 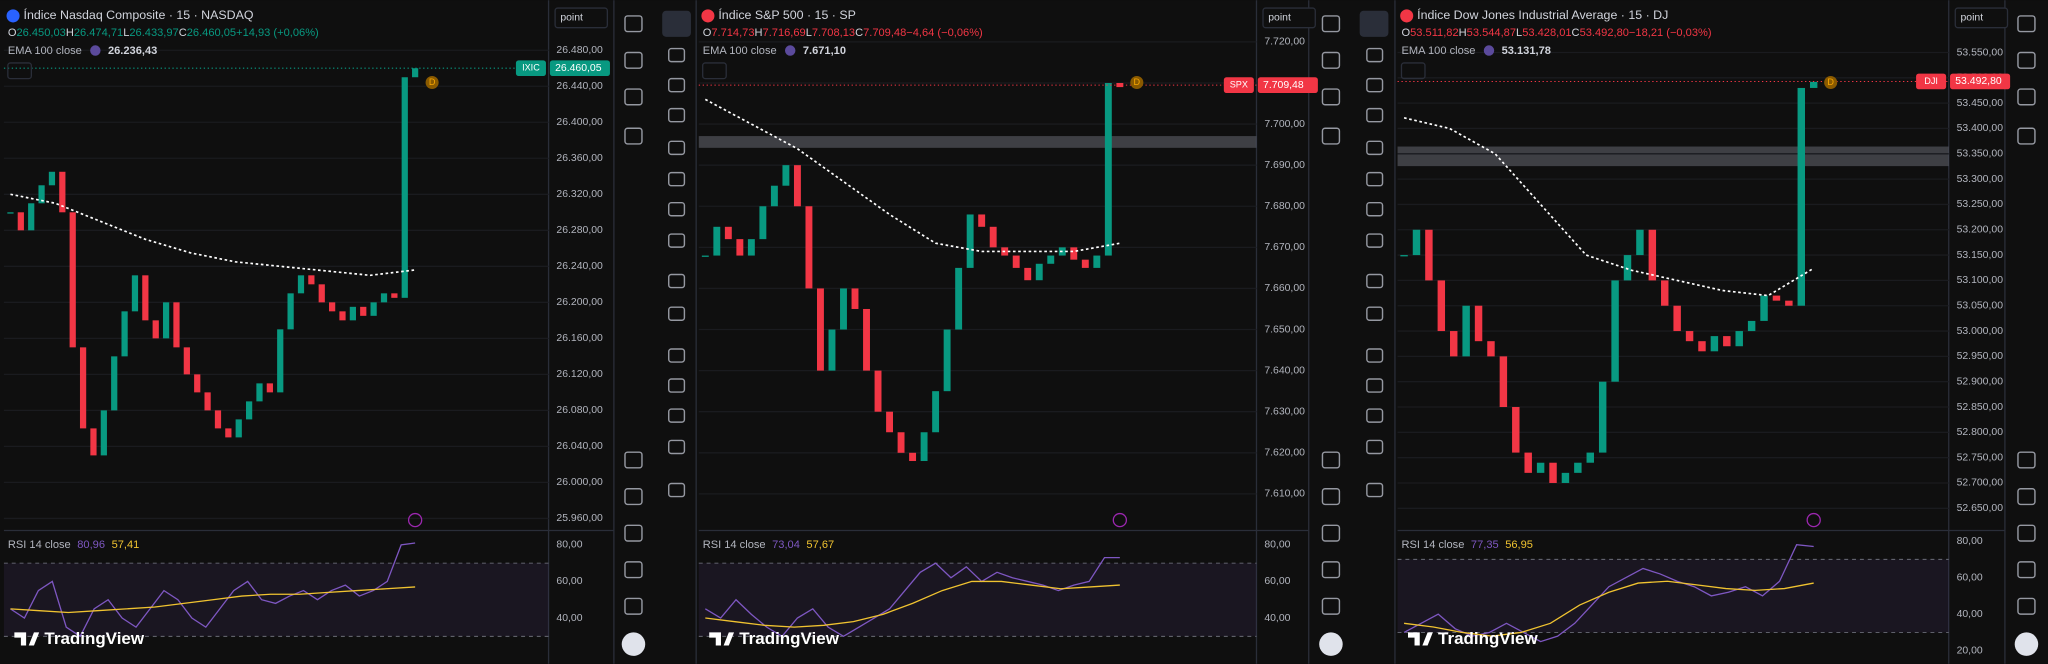 I want to click on symbol-tag-label: DJI, so click(x=1931, y=81).